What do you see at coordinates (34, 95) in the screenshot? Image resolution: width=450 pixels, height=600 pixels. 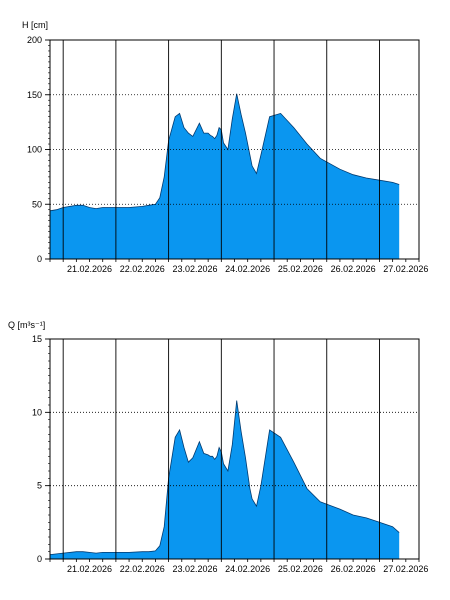 I see `y-tick-label: 150` at bounding box center [34, 95].